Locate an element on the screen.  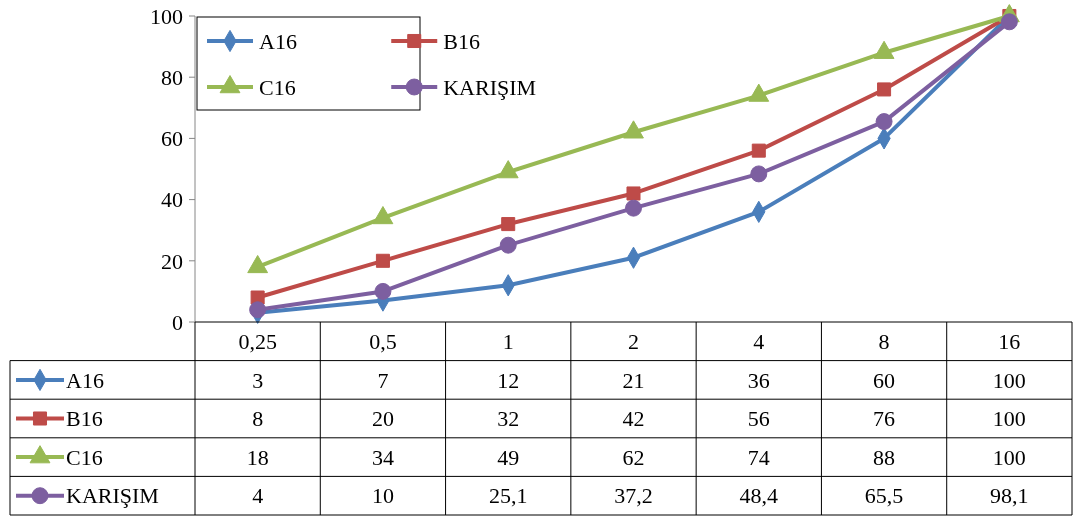
data-label: 56 is located at coordinates (758, 419).